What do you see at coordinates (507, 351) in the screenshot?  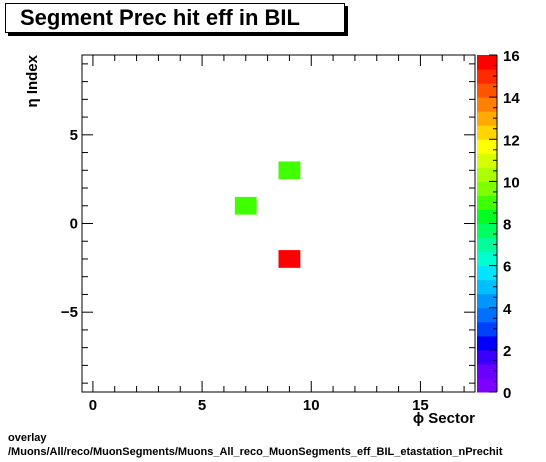 I see `colorbar-tick-label: 2` at bounding box center [507, 351].